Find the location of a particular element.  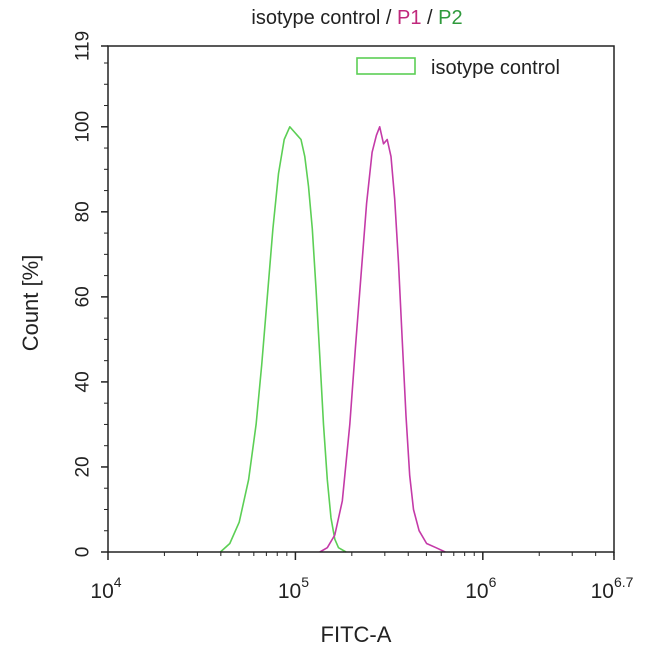

x-axis-label: FITC-A is located at coordinates (356, 634).